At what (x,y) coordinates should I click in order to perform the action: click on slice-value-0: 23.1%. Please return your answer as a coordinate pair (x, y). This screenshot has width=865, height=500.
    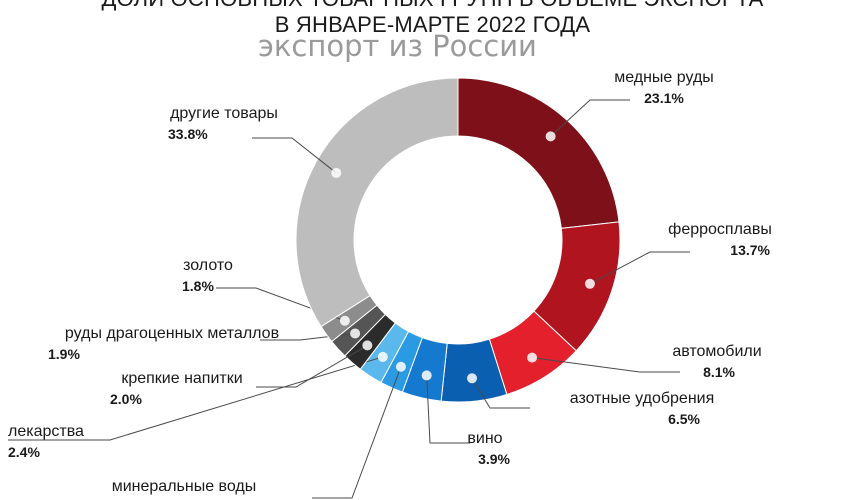
    Looking at the image, I should click on (664, 98).